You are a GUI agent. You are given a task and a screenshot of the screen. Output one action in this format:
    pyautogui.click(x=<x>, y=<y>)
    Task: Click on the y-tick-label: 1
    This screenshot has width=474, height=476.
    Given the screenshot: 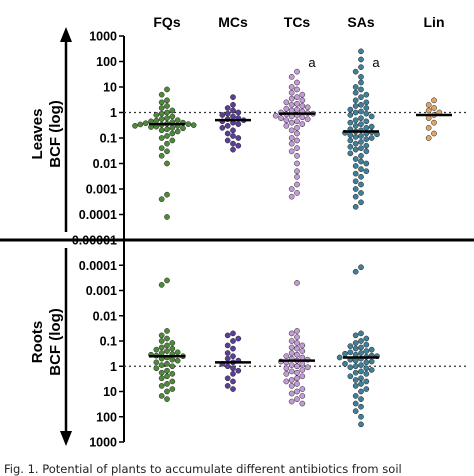 What is the action you would take?
    pyautogui.click(x=113, y=367)
    